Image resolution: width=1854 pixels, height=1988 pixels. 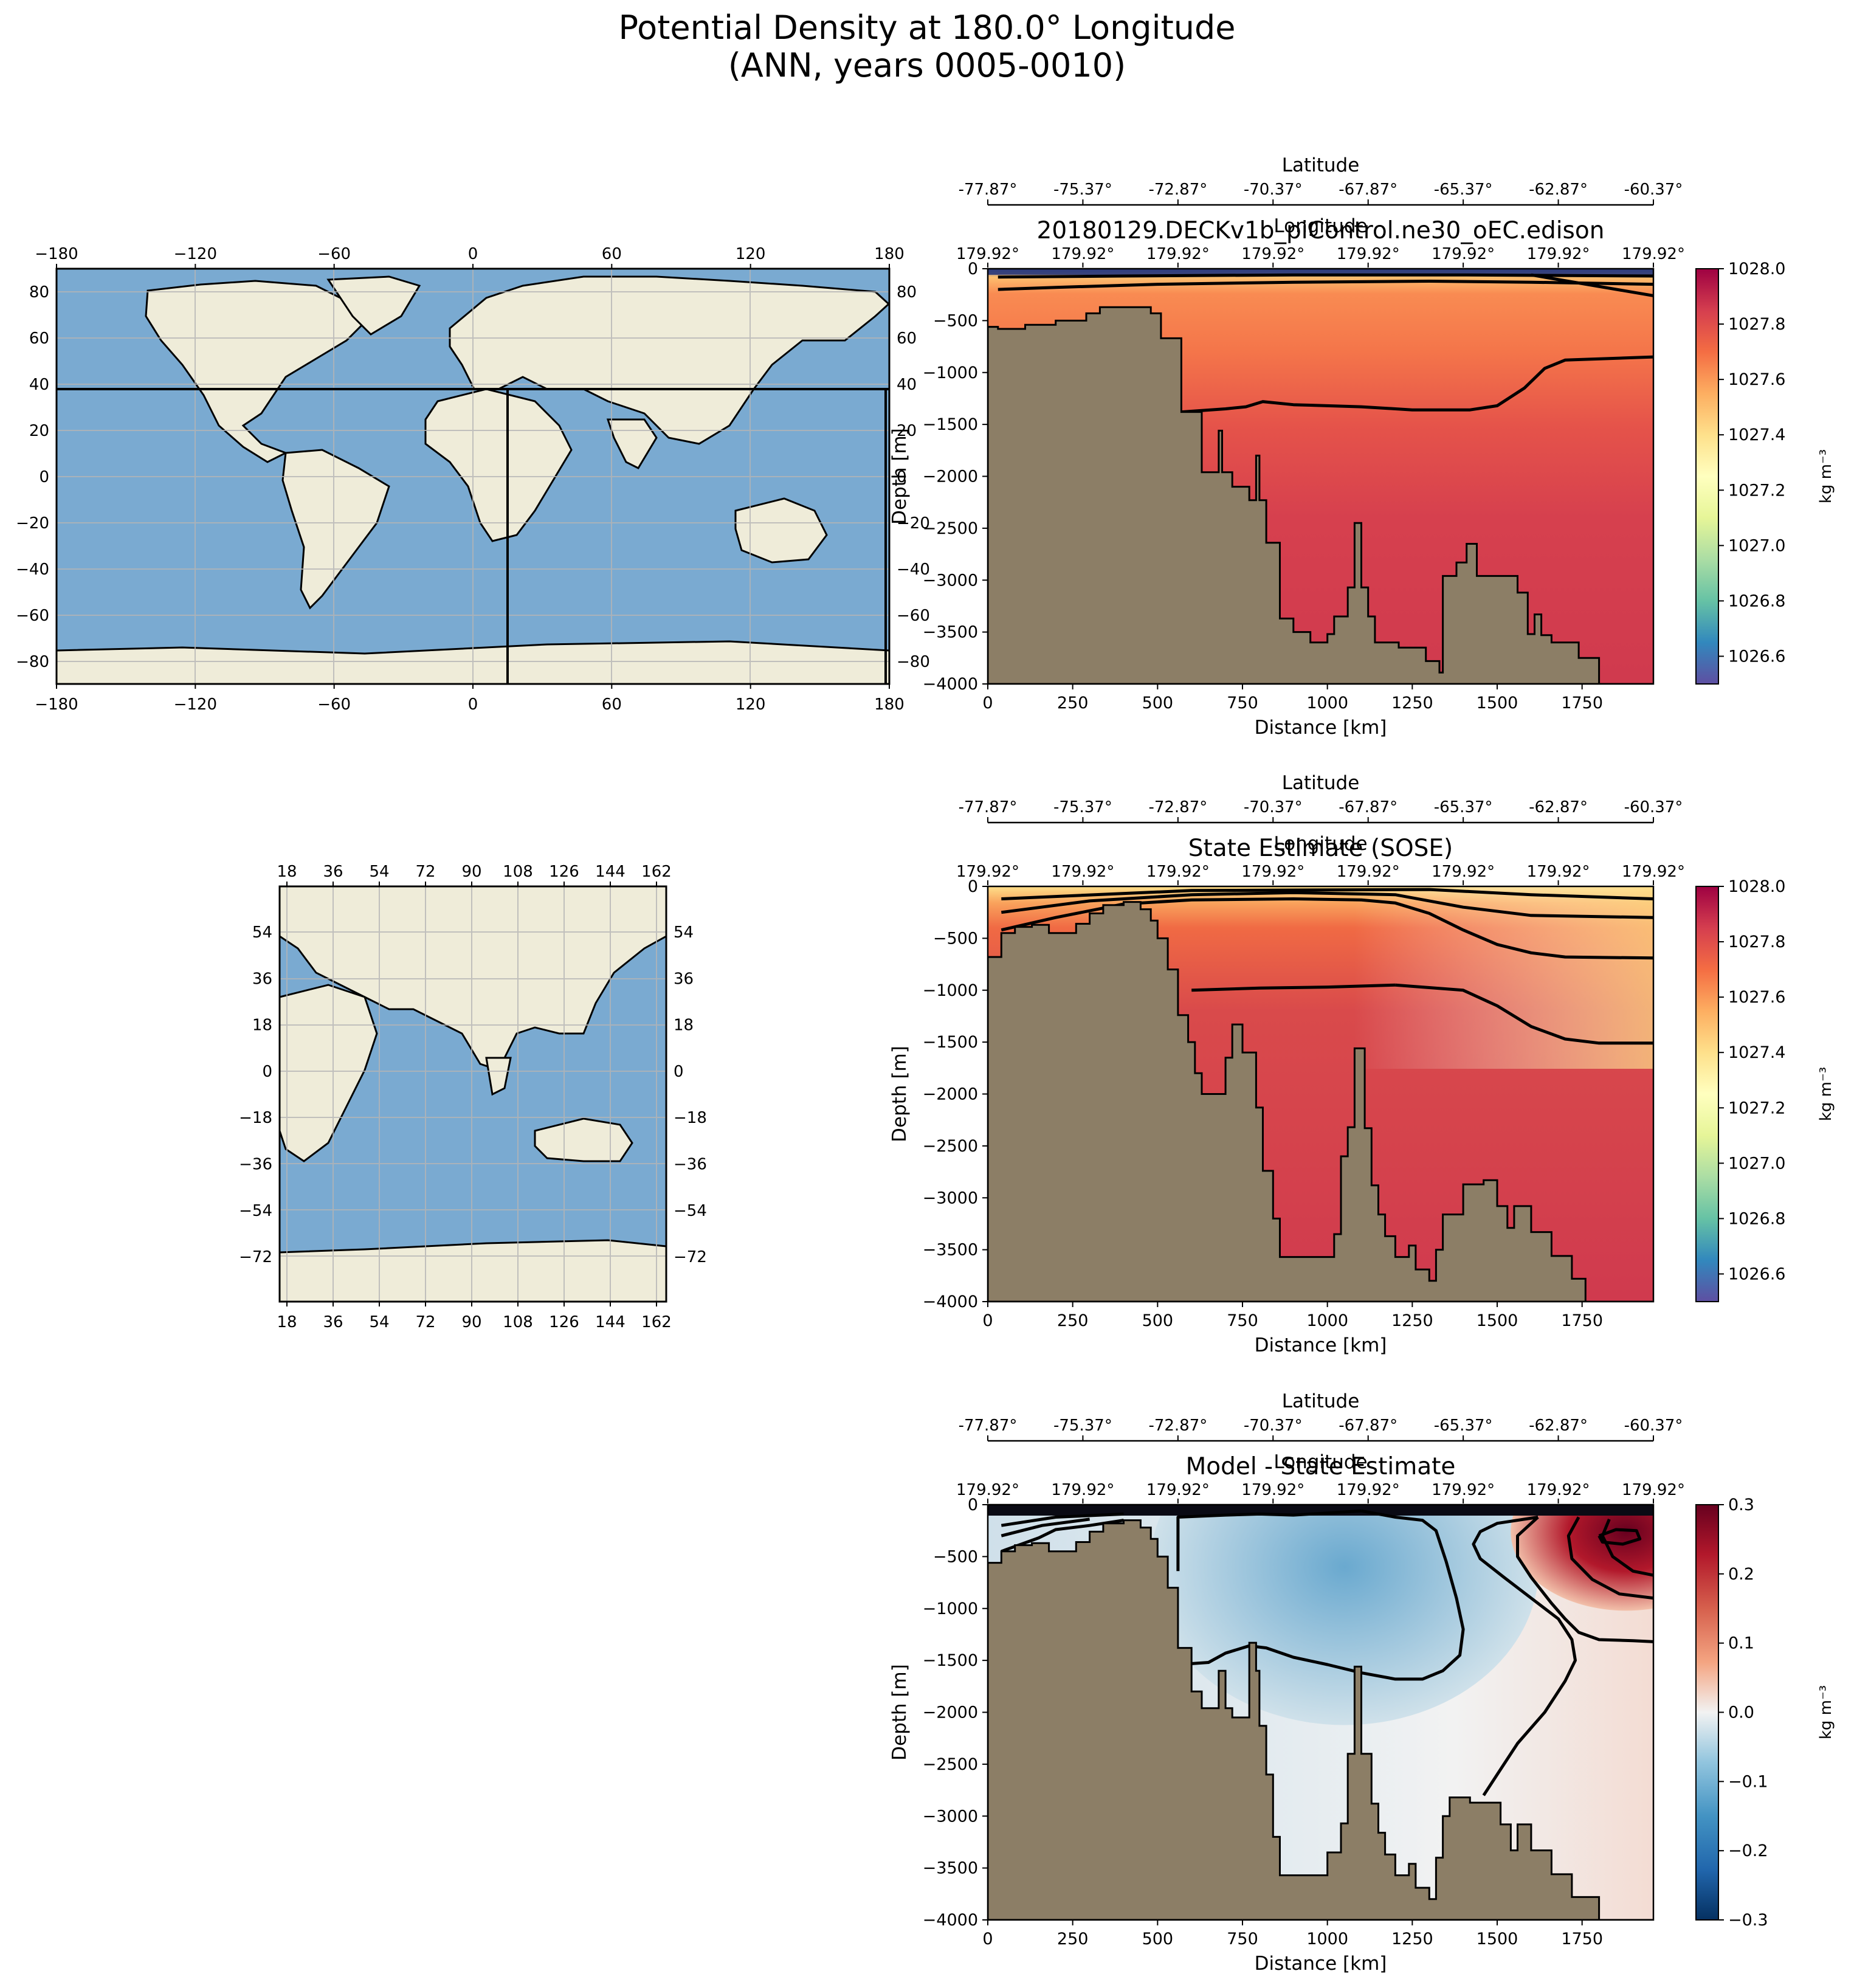 I want to click on map-lon-tick-label: −120, so click(x=195, y=254).